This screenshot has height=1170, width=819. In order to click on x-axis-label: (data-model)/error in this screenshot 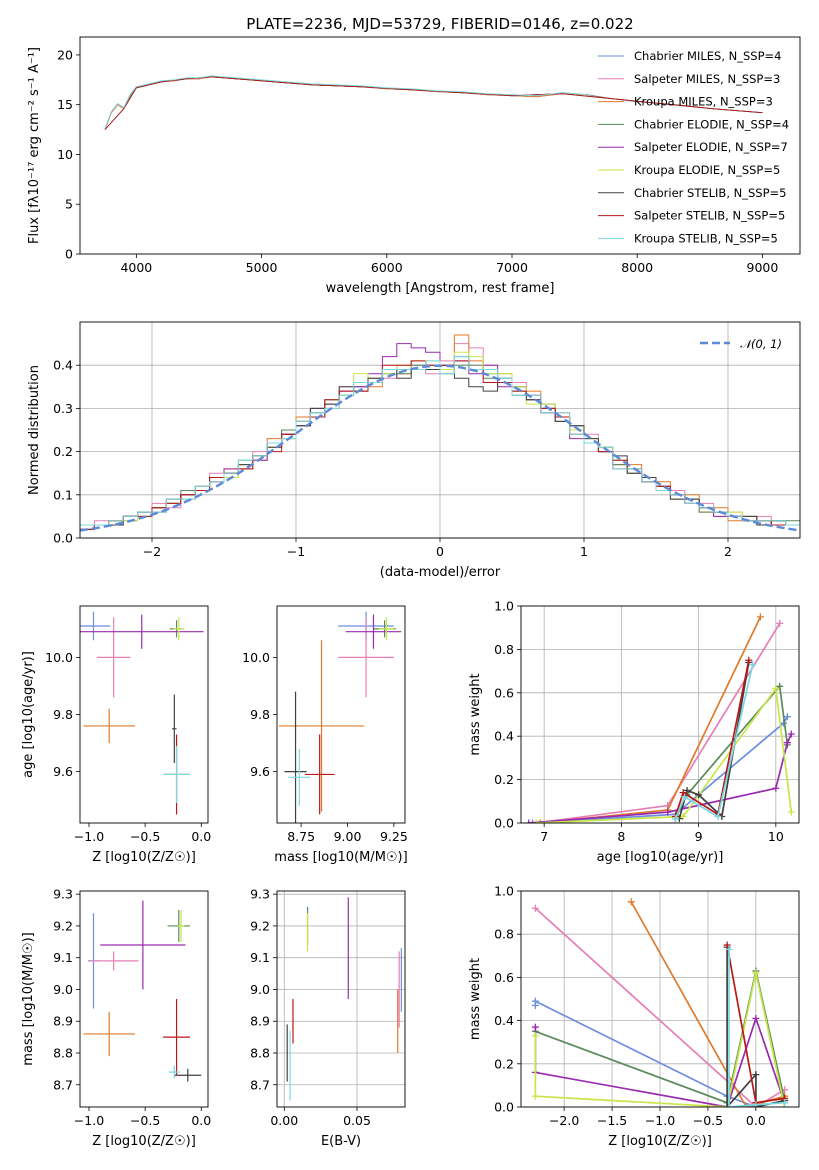, I will do `click(440, 572)`.